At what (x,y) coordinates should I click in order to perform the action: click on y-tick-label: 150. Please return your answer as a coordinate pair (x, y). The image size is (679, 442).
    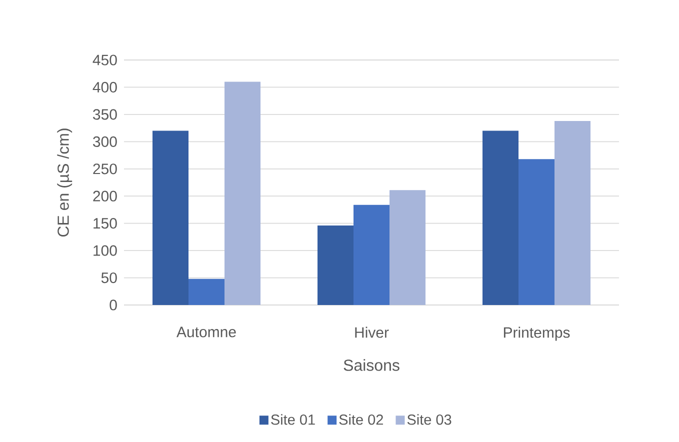
    Looking at the image, I should click on (105, 223).